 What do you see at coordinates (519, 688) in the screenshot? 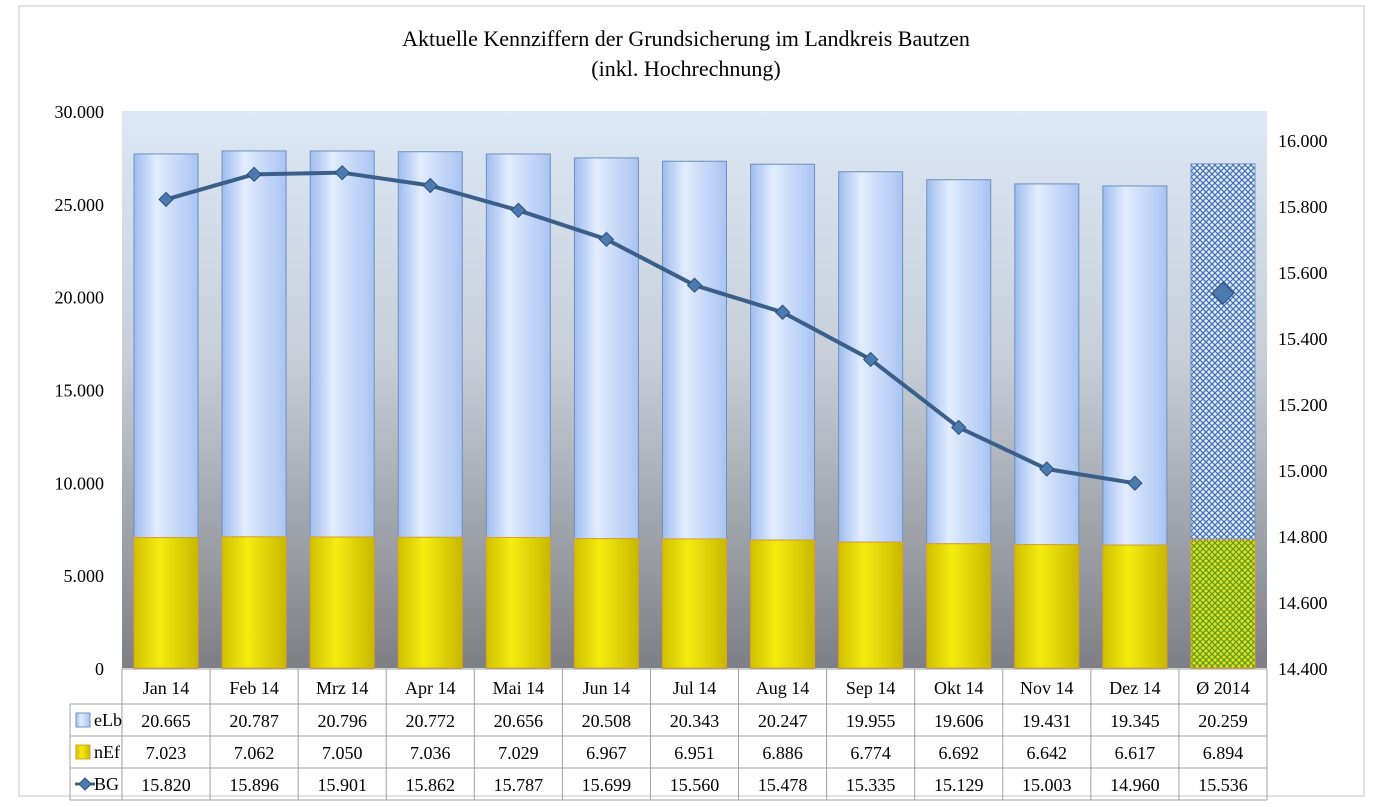
I see `x-tick-label: Mai 14` at bounding box center [519, 688].